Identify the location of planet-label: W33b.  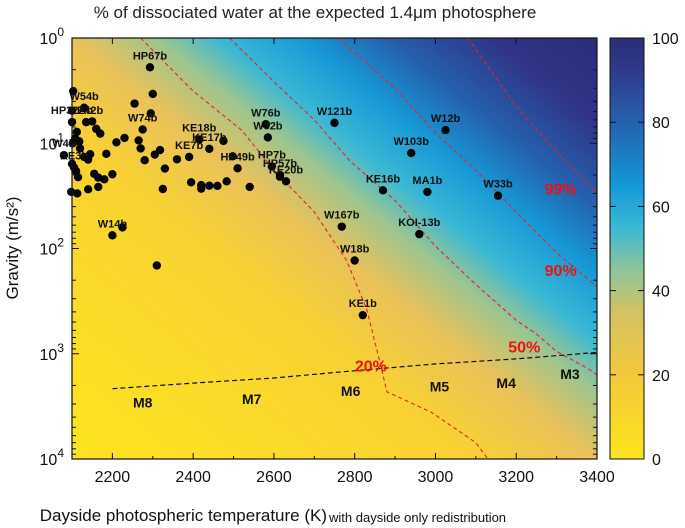
(498, 185).